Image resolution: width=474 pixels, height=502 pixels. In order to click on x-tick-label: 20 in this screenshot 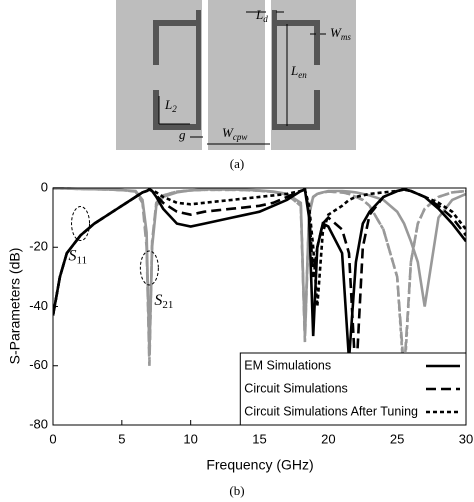, I will do `click(328, 438)`.